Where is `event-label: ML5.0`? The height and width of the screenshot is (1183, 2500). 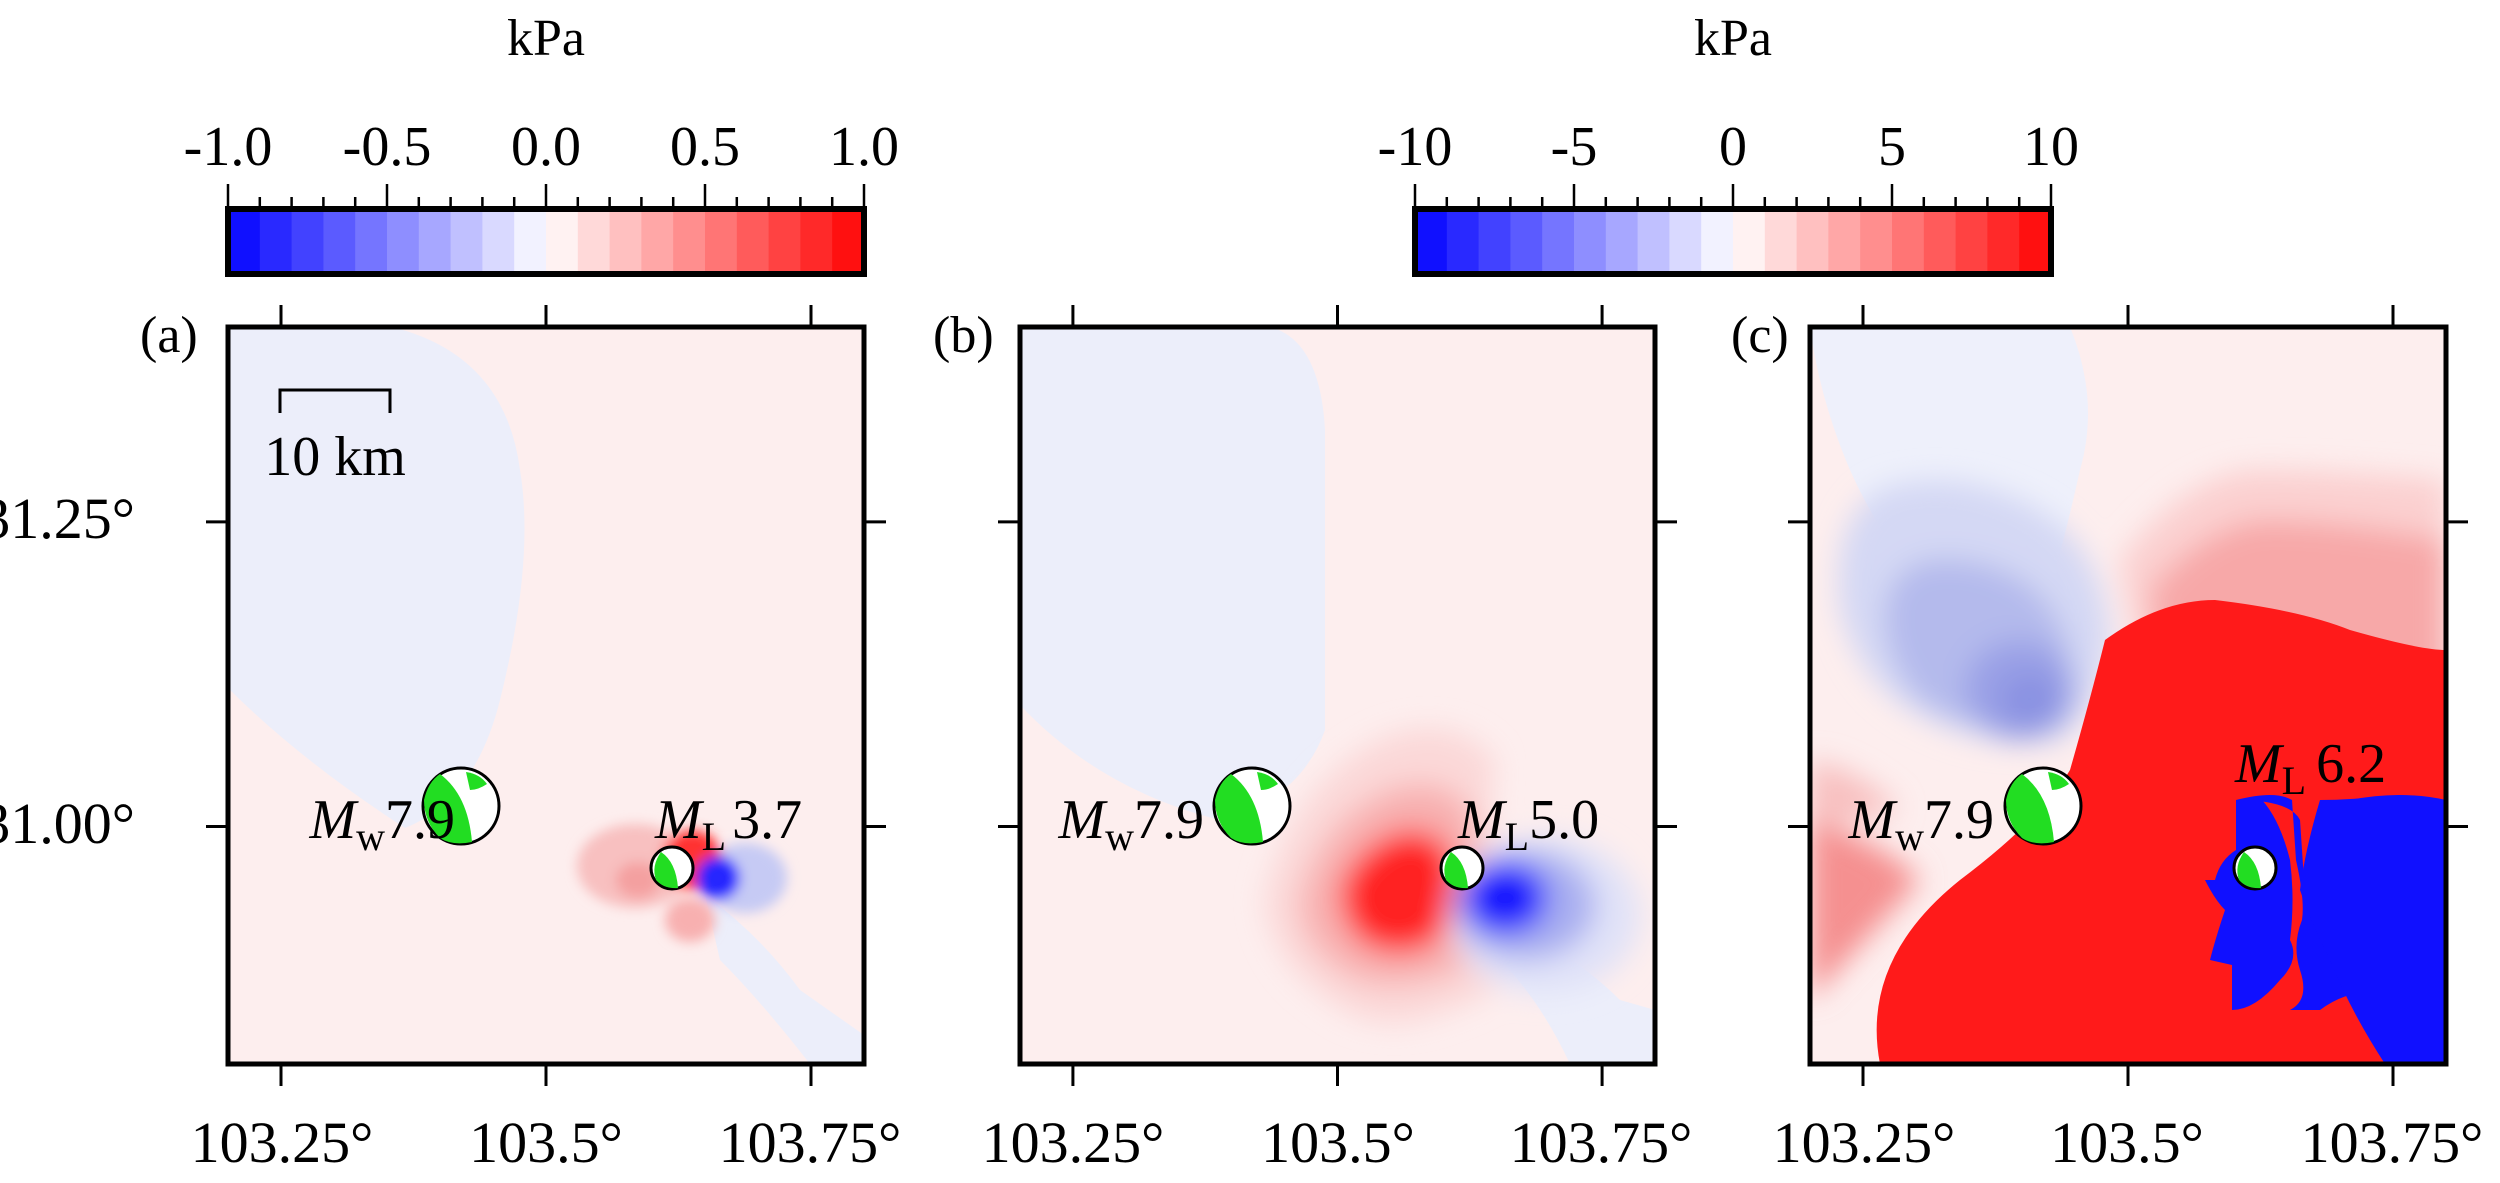
event-label: ML5.0 is located at coordinates (1528, 824).